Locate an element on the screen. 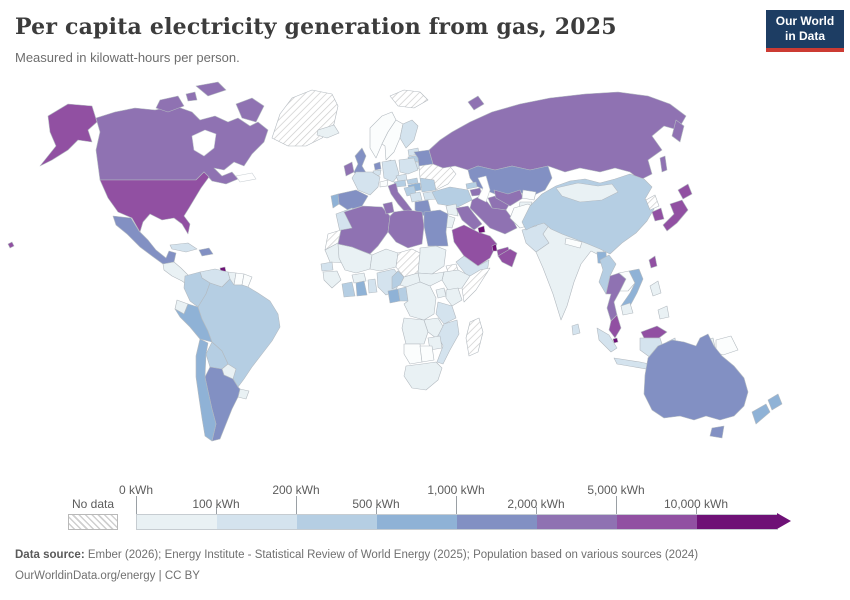 The image size is (850, 600). region-somalia is located at coordinates (476, 285).